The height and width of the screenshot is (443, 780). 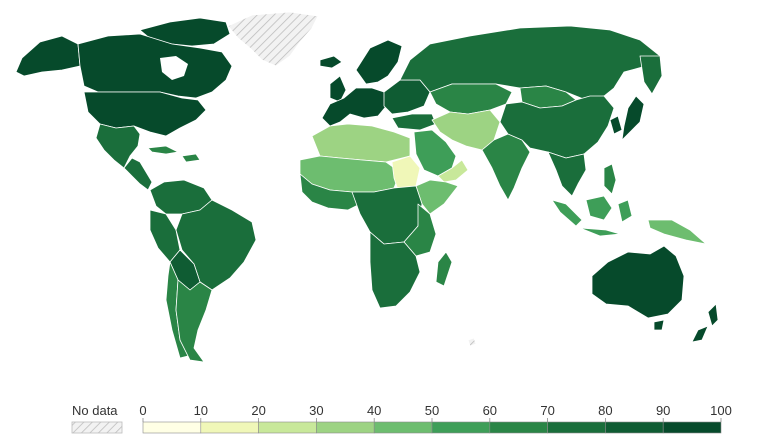 I want to click on country-iceland, so click(x=331, y=62).